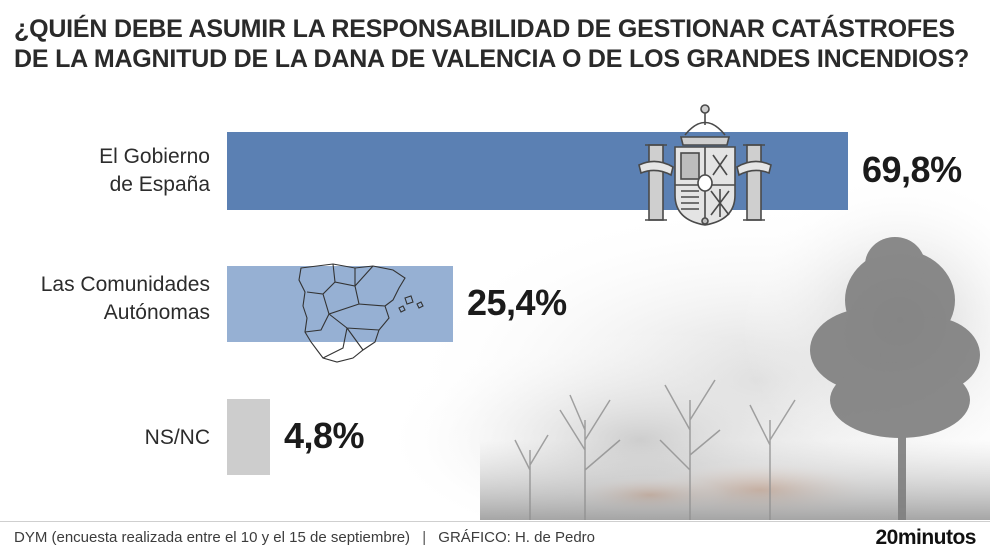 The width and height of the screenshot is (990, 556). I want to click on category-label-line: NS/NC, so click(177, 437).